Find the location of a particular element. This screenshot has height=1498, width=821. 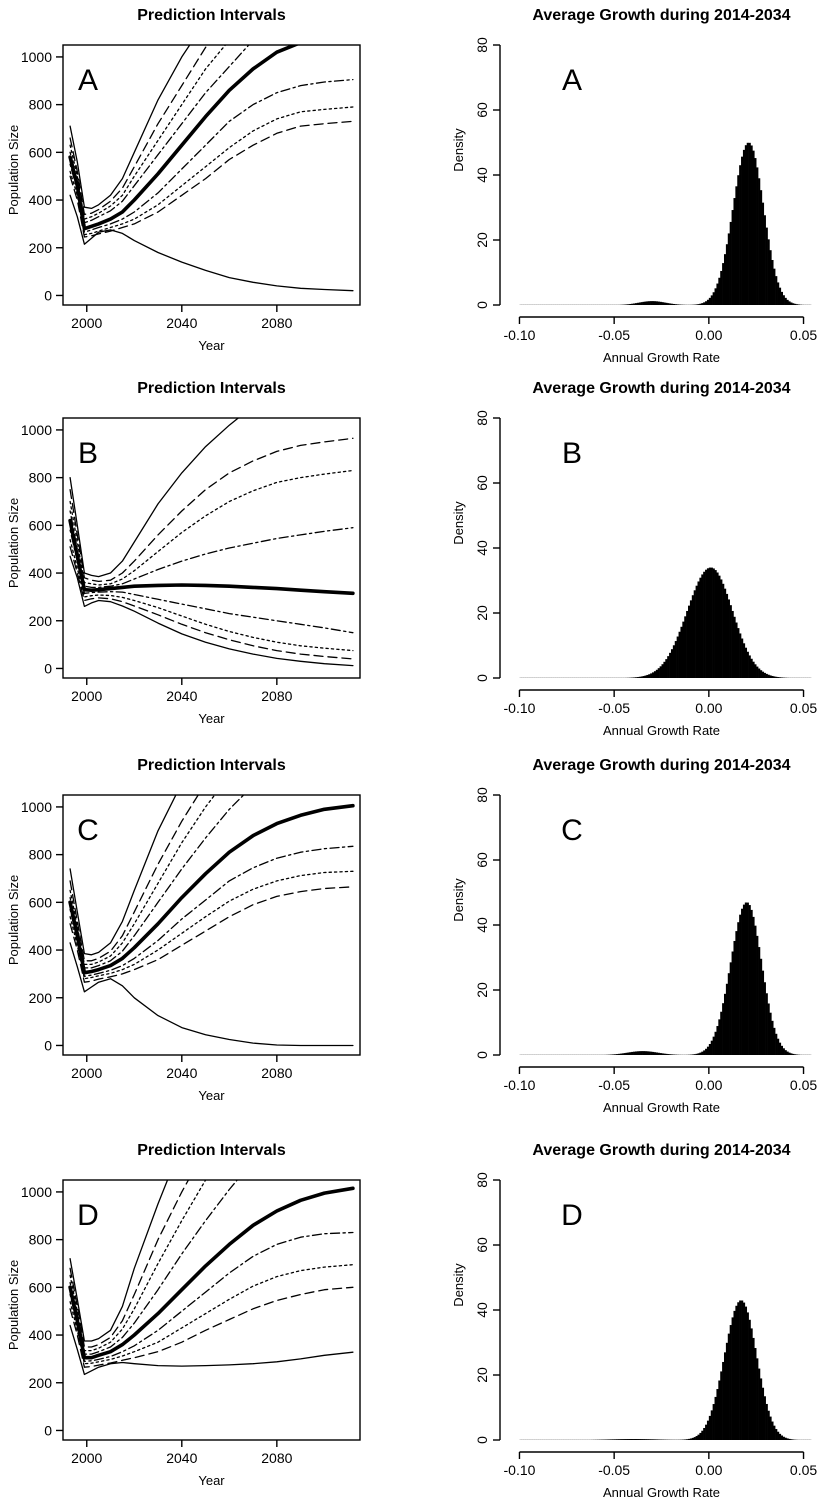

y-tick-label: 400 is located at coordinates (41, 950).